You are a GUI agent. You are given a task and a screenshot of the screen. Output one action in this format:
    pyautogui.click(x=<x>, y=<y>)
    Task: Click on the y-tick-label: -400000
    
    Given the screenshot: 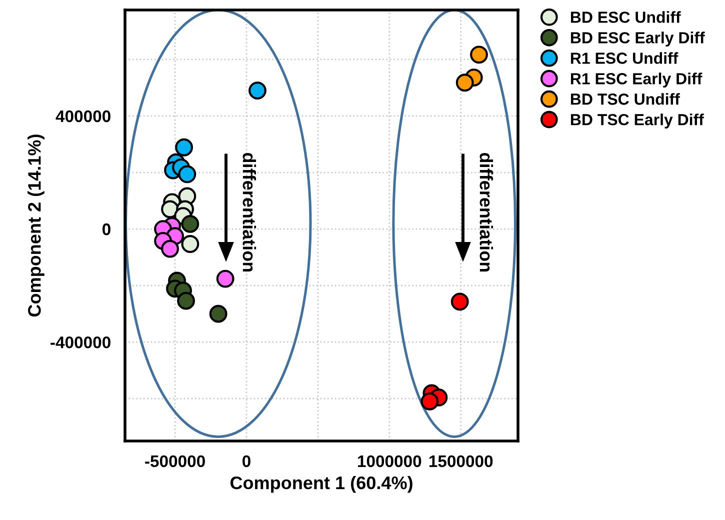 What is the action you would take?
    pyautogui.click(x=80, y=342)
    